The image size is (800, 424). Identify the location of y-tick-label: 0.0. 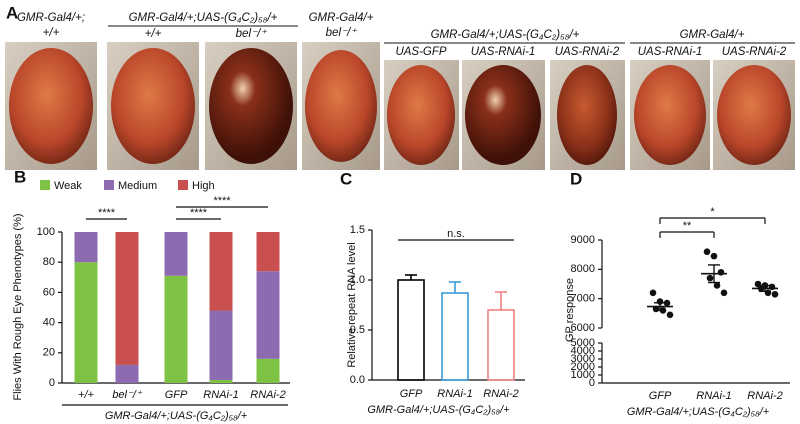
(357, 380).